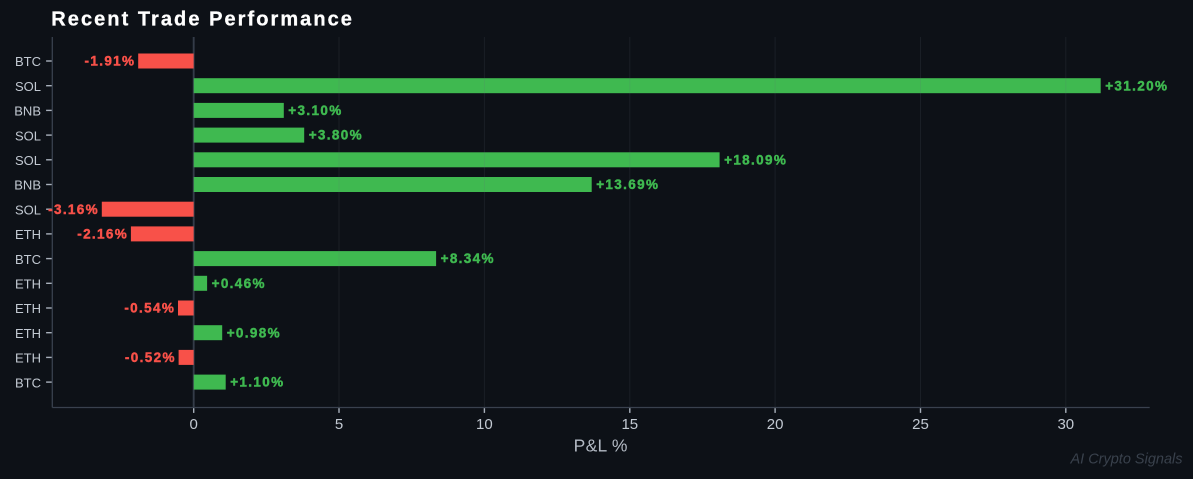  What do you see at coordinates (1125, 460) in the screenshot?
I see `svg-text: AI Crypto Signals` at bounding box center [1125, 460].